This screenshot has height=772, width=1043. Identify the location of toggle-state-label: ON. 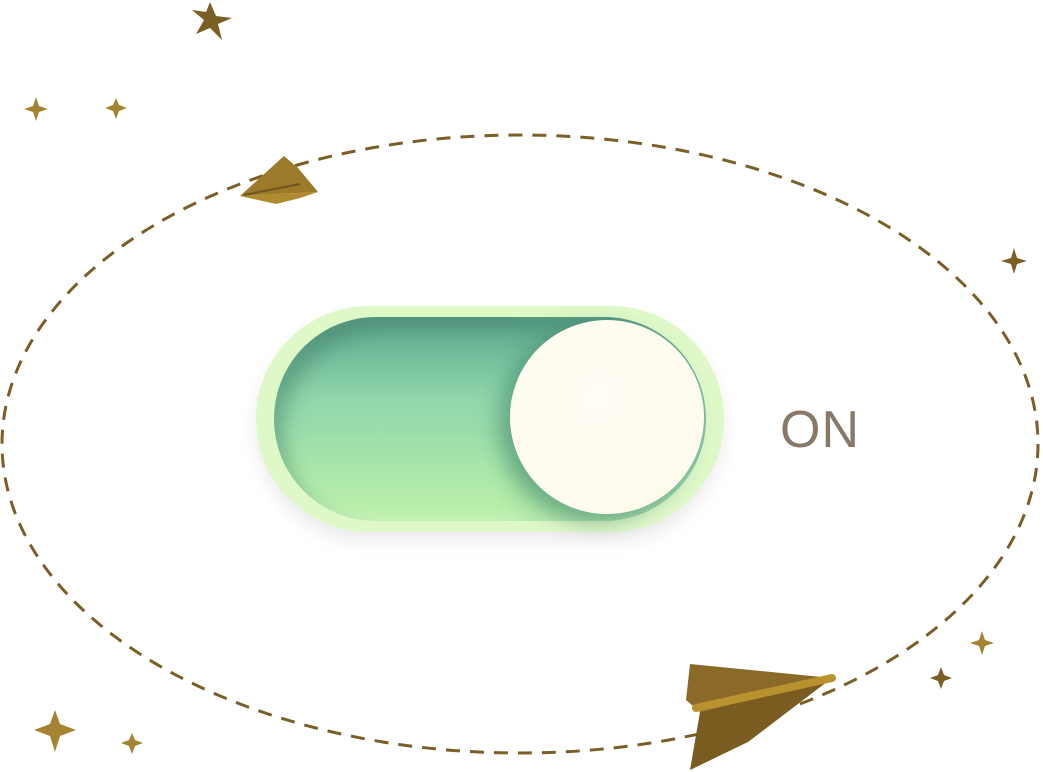
(820, 430).